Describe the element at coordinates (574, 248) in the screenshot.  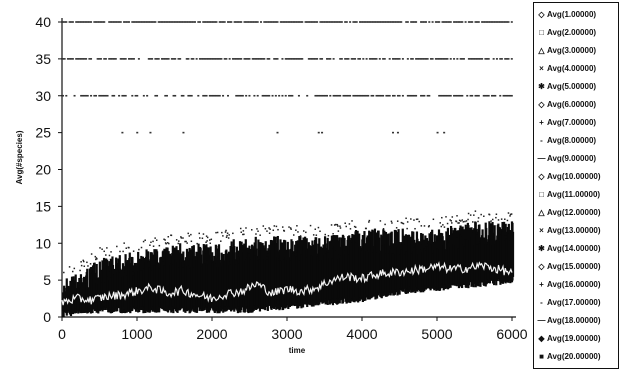
I see `legend-label: Avg(14.00000)` at that location.